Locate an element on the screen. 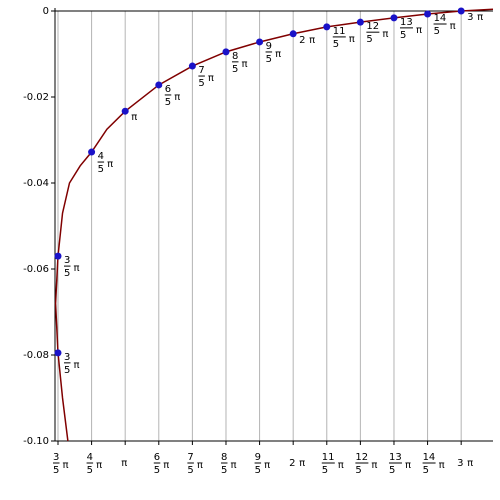  x-tick-label-num: 3 is located at coordinates (56, 457).